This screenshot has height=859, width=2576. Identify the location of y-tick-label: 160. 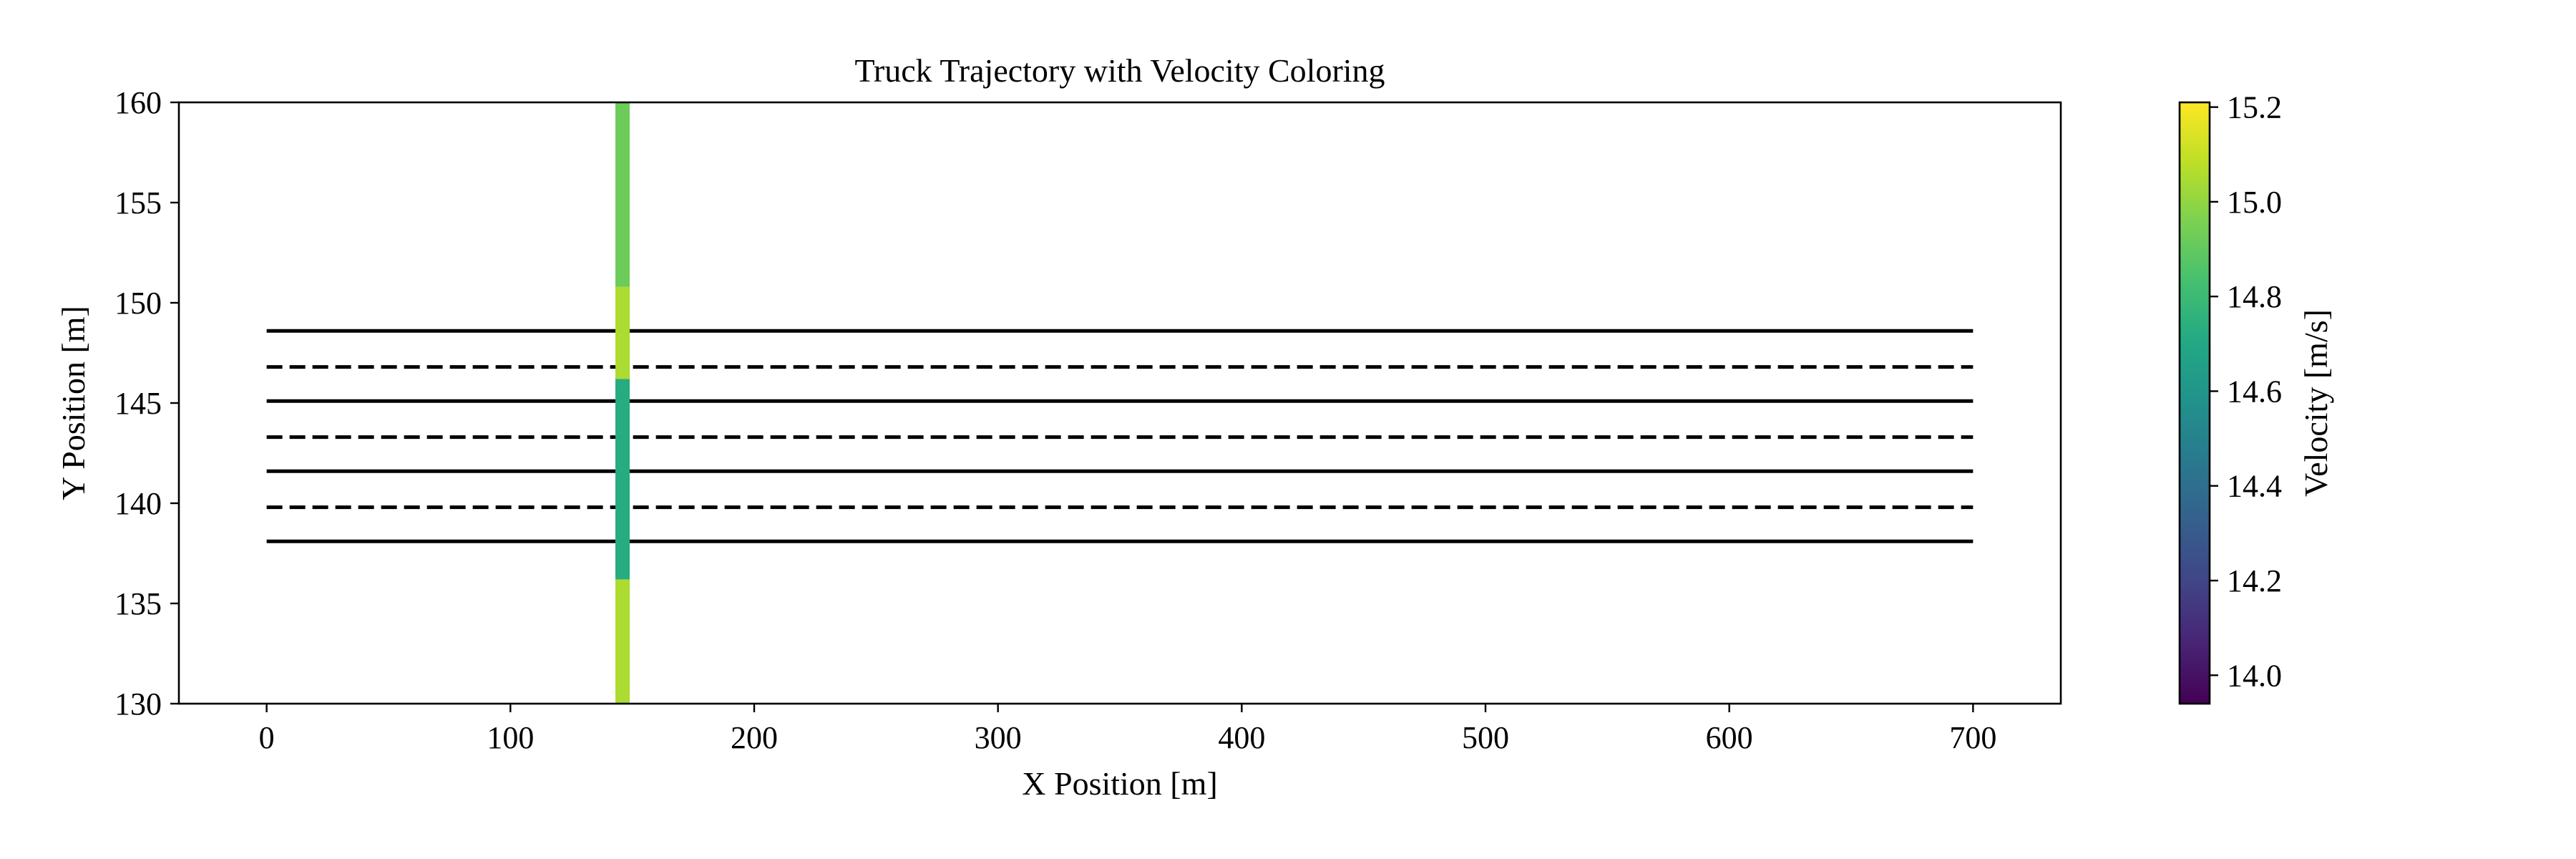
(138, 102).